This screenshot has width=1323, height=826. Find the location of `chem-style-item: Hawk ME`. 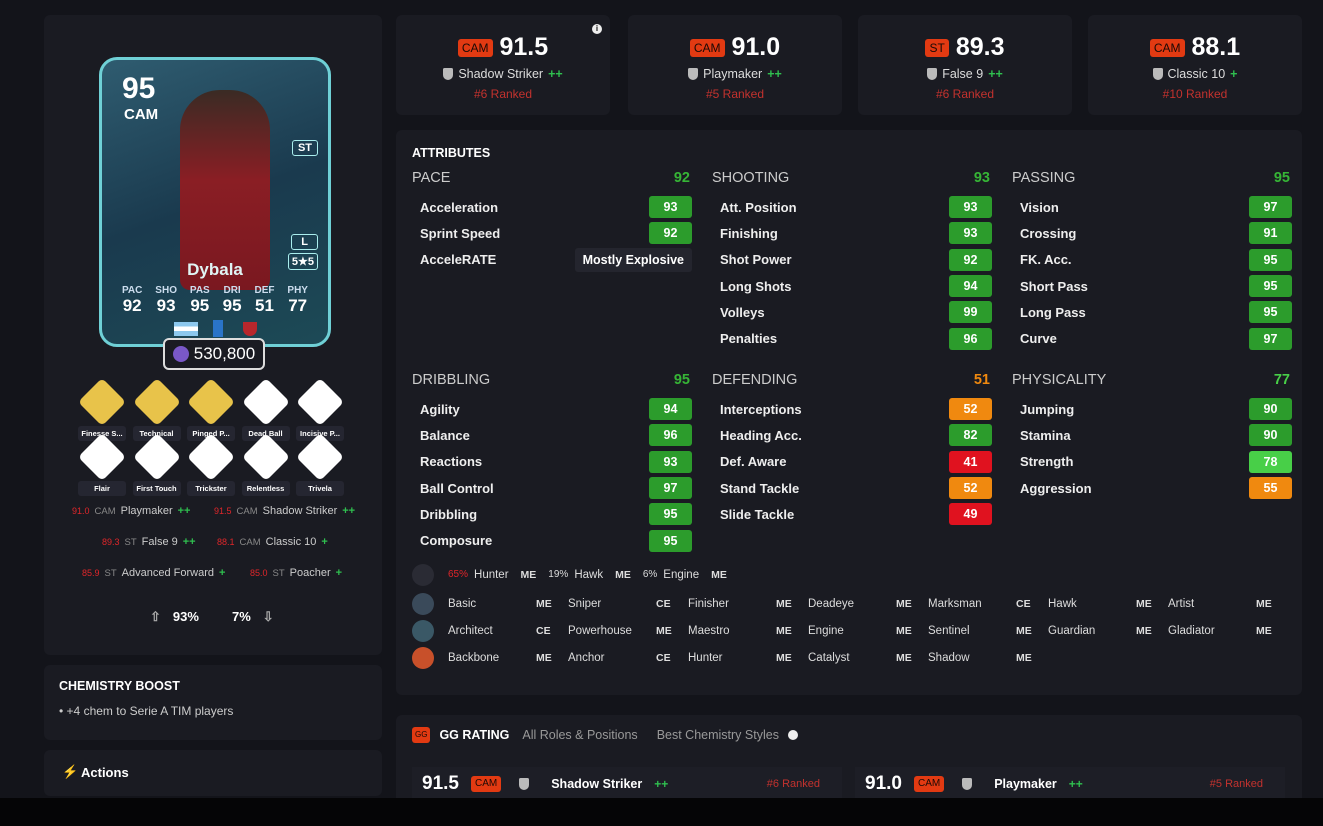

chem-style-item: Hawk ME is located at coordinates (1100, 604).